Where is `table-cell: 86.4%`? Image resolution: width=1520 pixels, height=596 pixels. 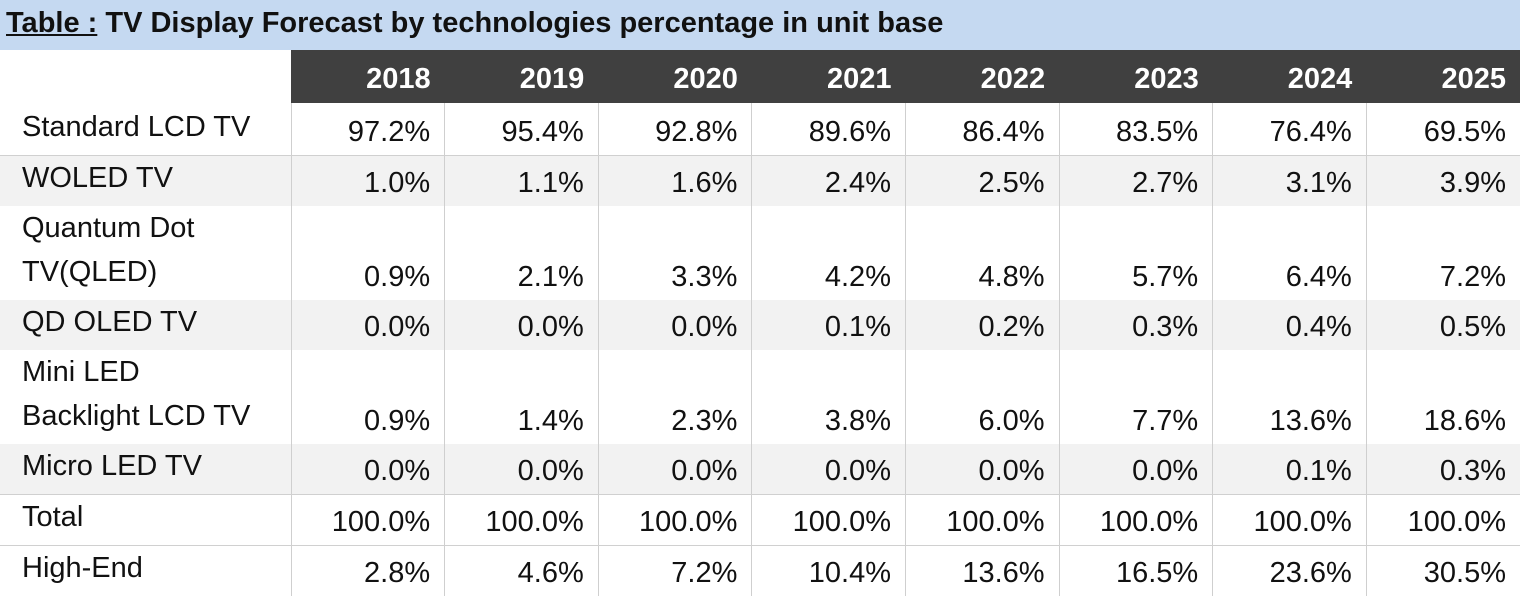
table-cell: 86.4% is located at coordinates (982, 129).